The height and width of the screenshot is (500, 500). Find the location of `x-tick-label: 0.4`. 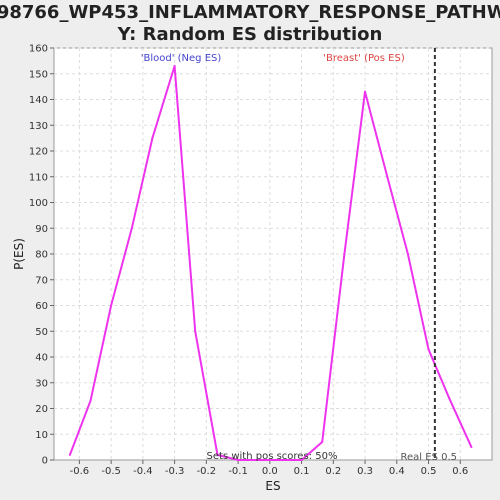

x-tick-label: 0.4 is located at coordinates (397, 471).